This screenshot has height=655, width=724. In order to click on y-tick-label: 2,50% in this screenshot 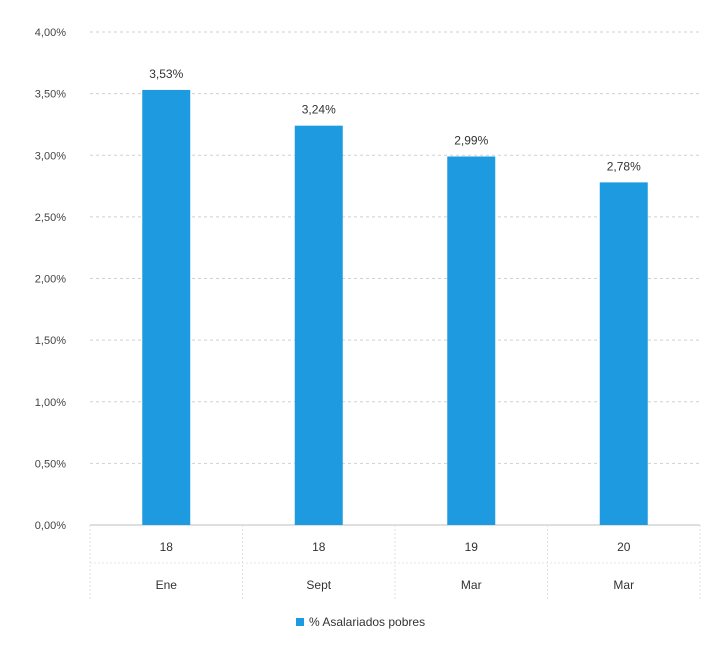, I will do `click(50, 218)`.